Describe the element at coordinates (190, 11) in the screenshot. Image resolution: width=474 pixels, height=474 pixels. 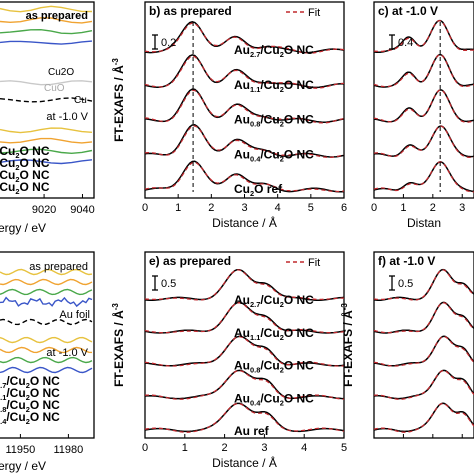
I see `panel-b-title: b) as prepared` at that location.